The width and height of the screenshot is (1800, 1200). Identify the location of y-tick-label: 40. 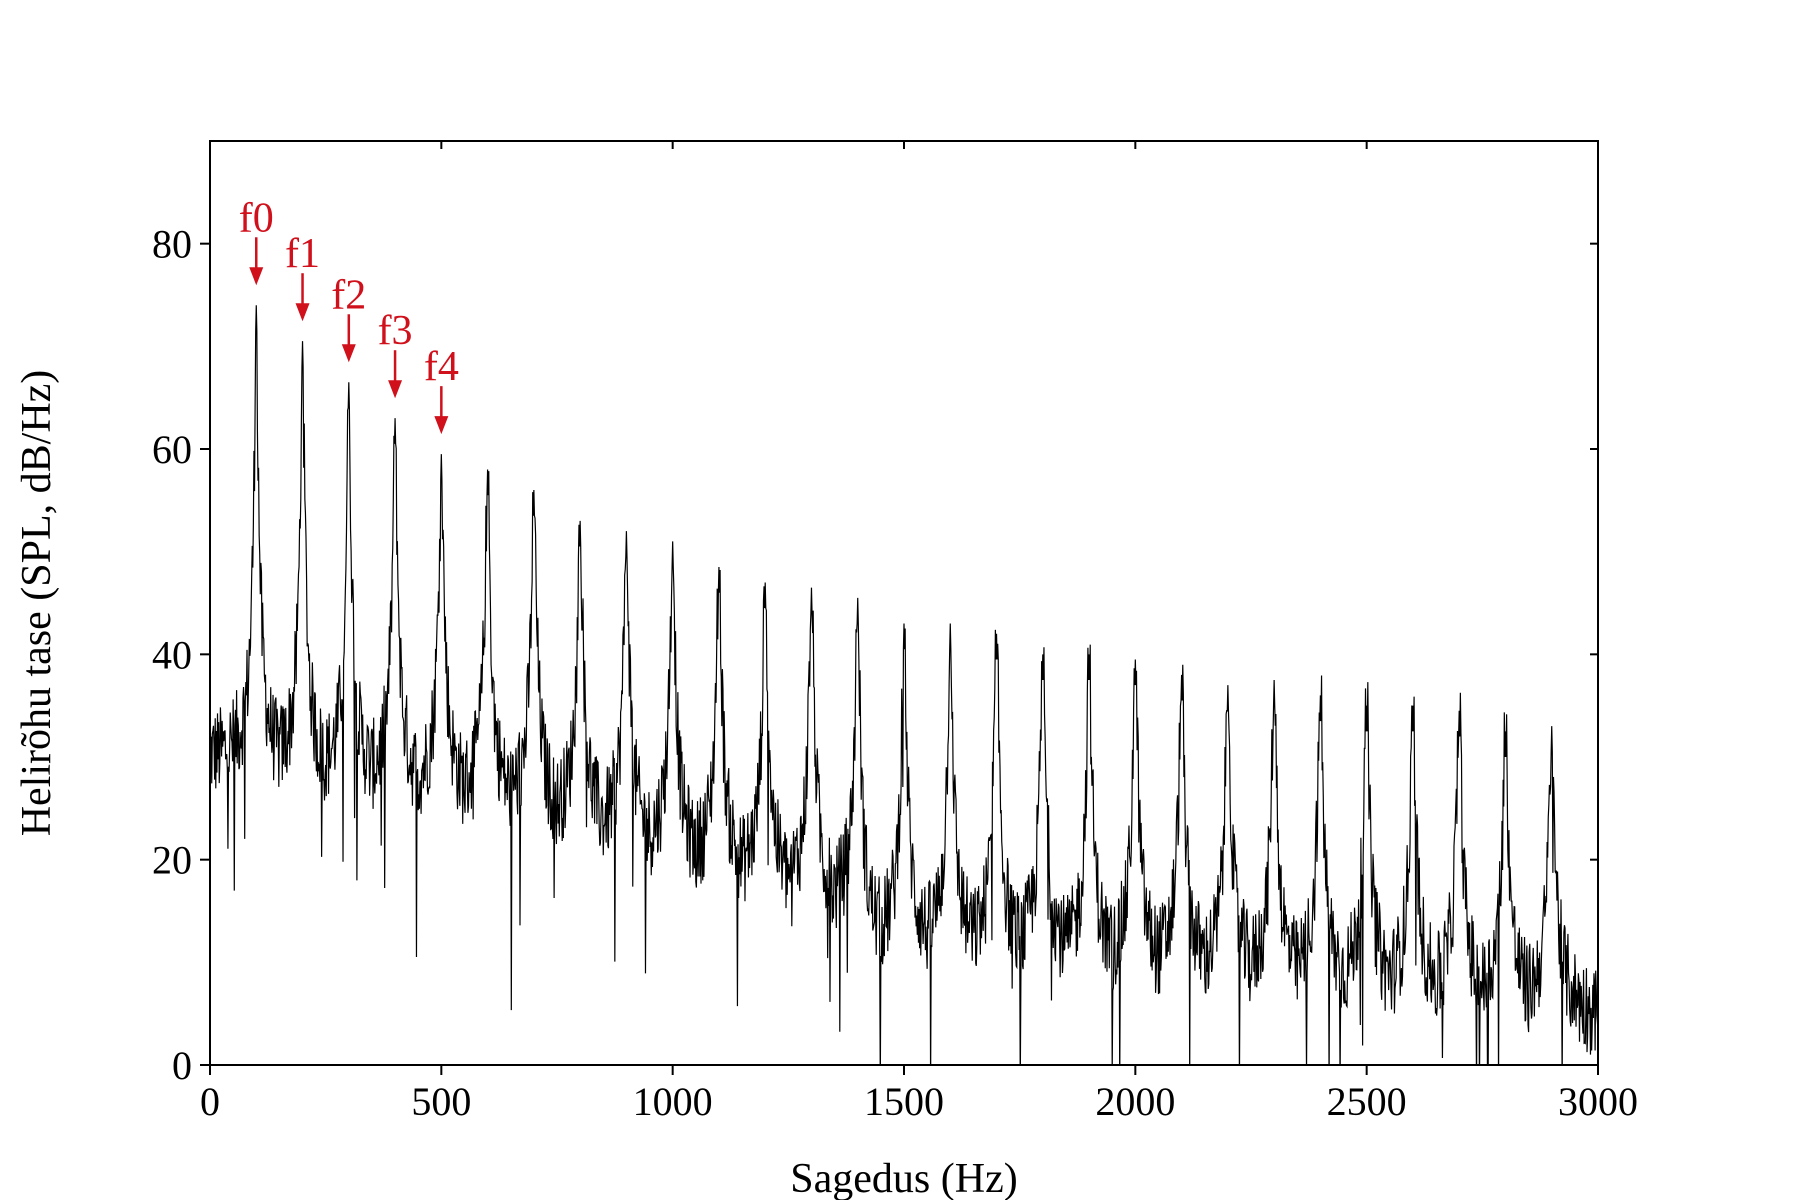
(172, 654).